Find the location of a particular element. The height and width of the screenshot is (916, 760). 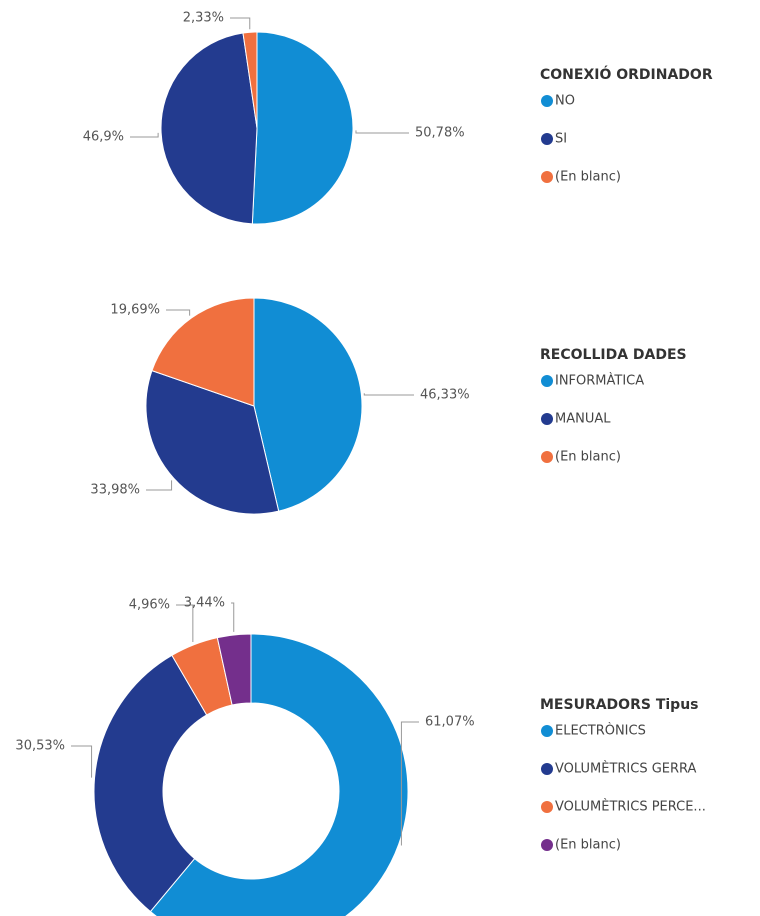

legend-label: MANUAL is located at coordinates (583, 419).